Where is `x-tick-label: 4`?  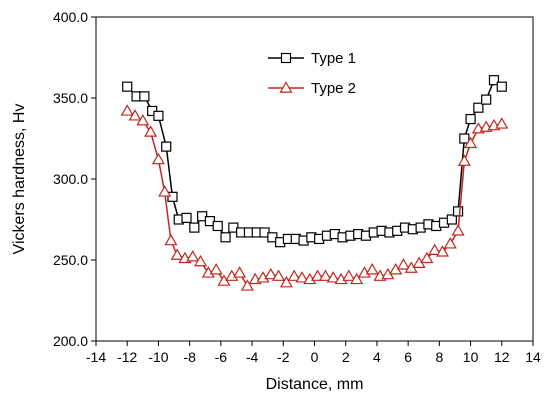 x-tick-label: 4 is located at coordinates (377, 357).